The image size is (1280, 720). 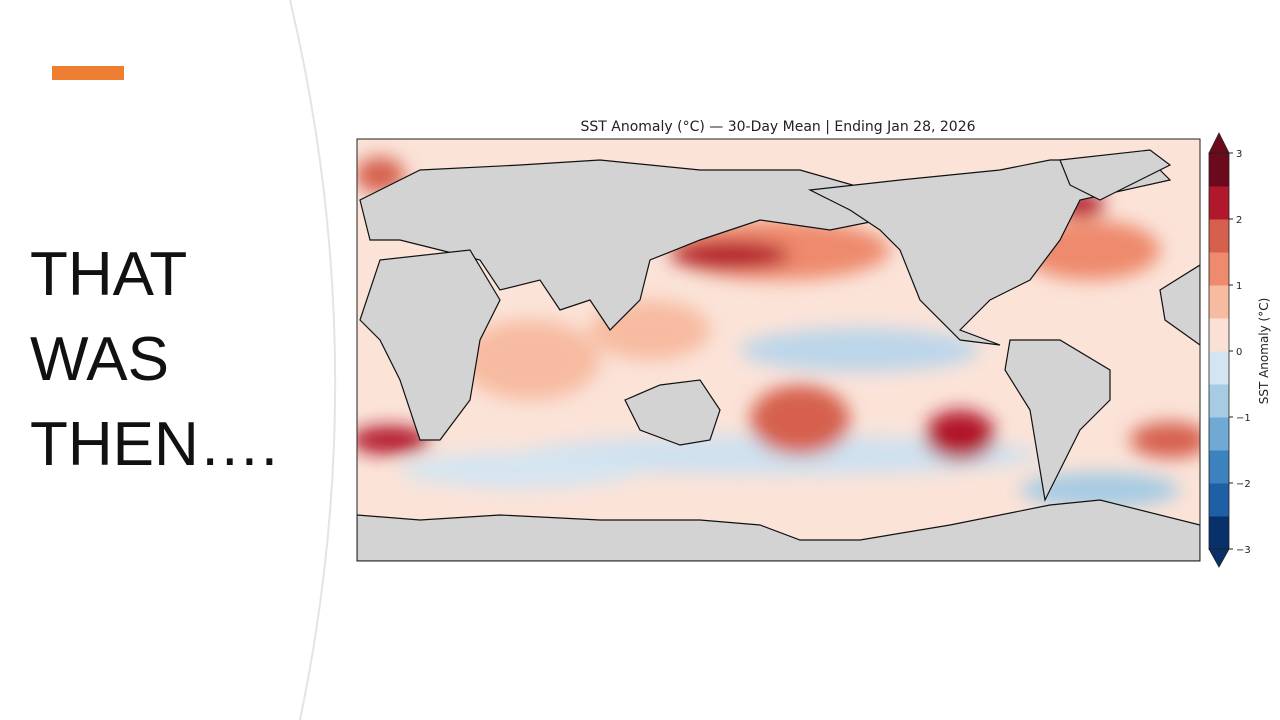 What do you see at coordinates (313, 360) in the screenshot?
I see `panel-curve` at bounding box center [313, 360].